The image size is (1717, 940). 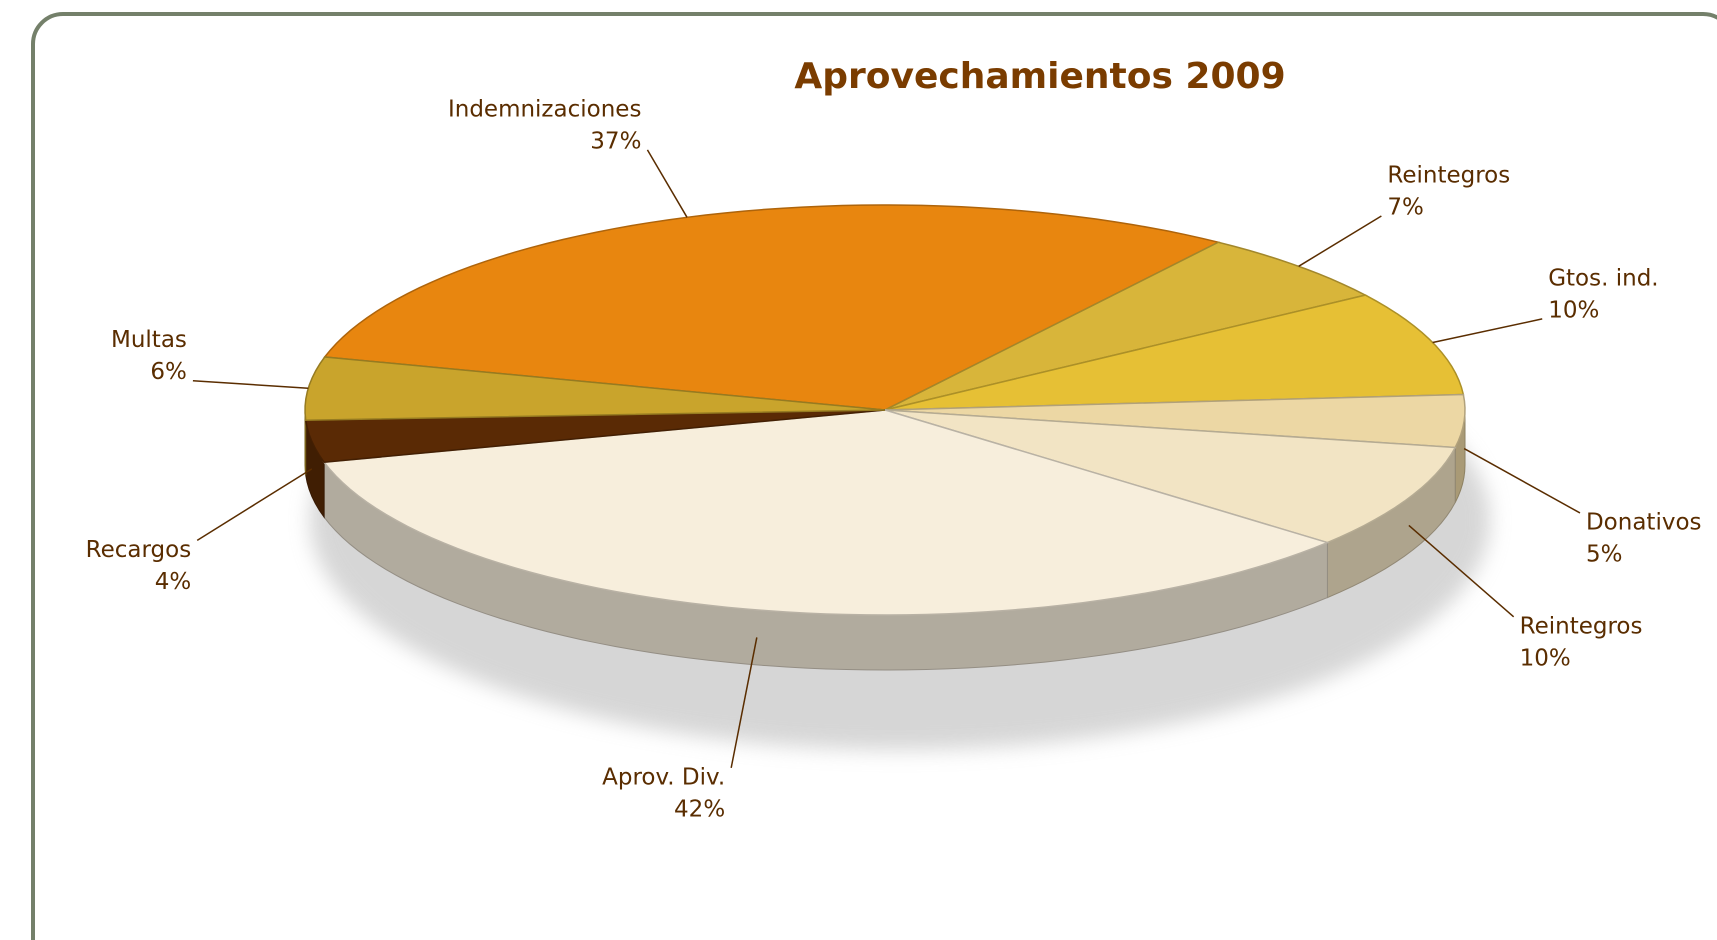 What do you see at coordinates (699, 809) in the screenshot?
I see `data-label-value: 42%` at bounding box center [699, 809].